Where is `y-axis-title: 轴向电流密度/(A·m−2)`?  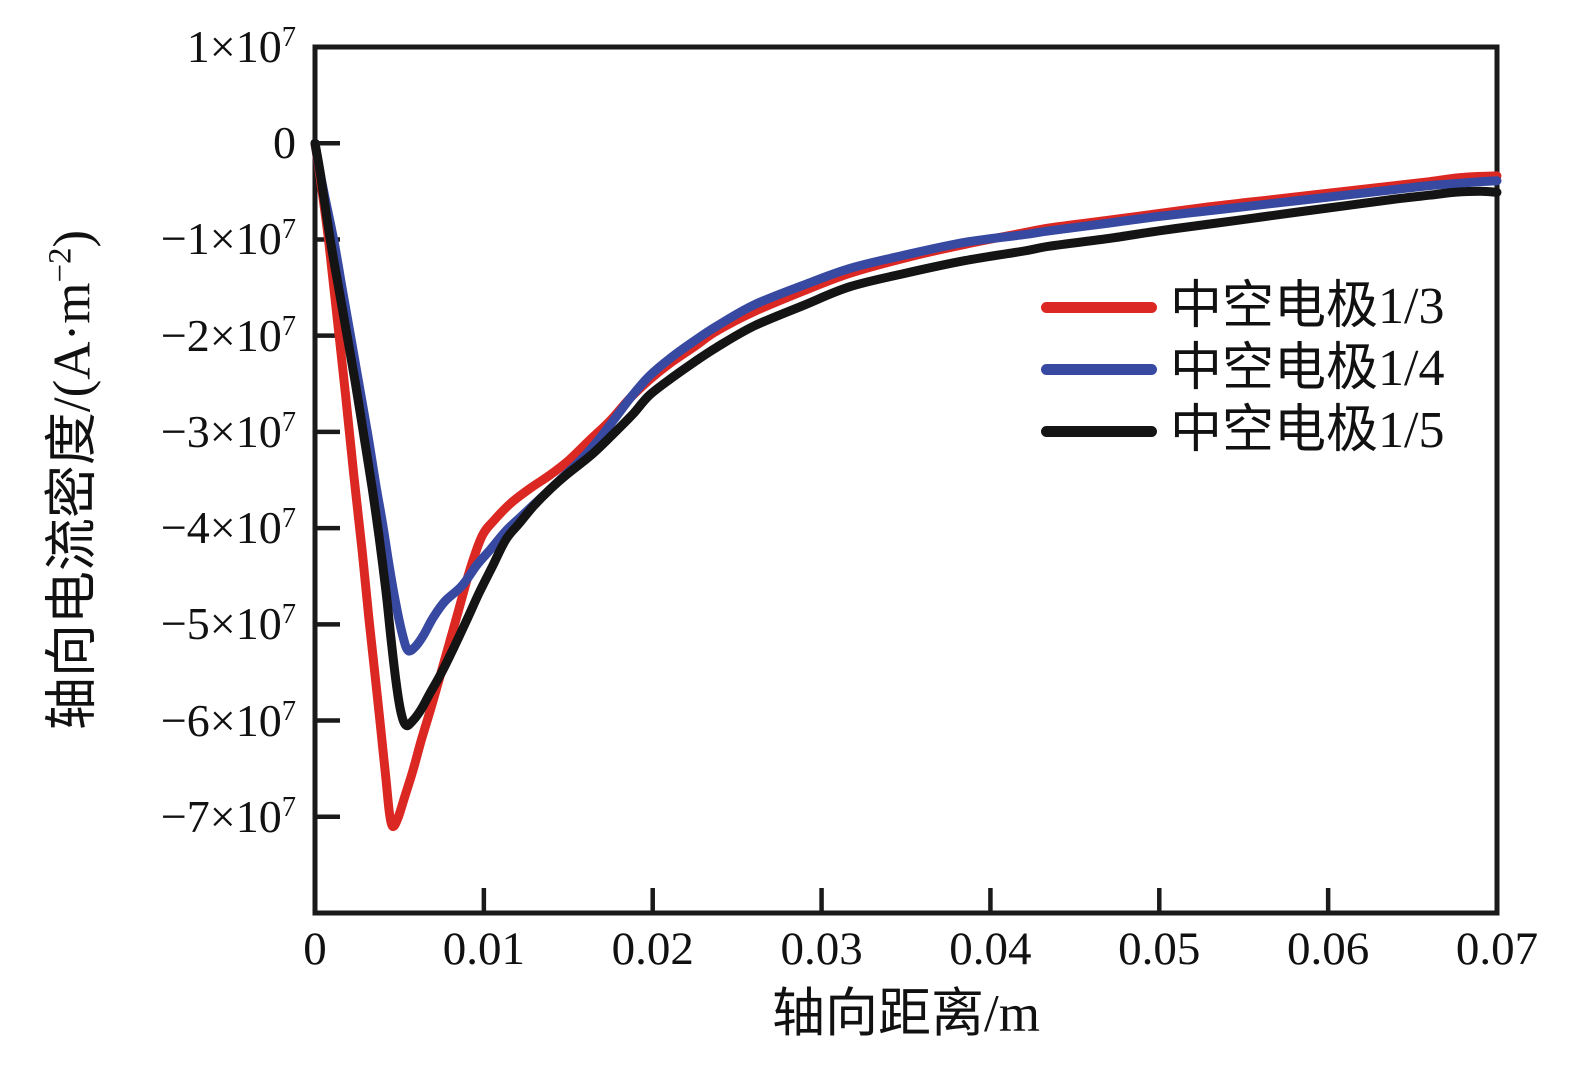
y-axis-title: 轴向电流密度/(A·m−2) is located at coordinates (72, 480).